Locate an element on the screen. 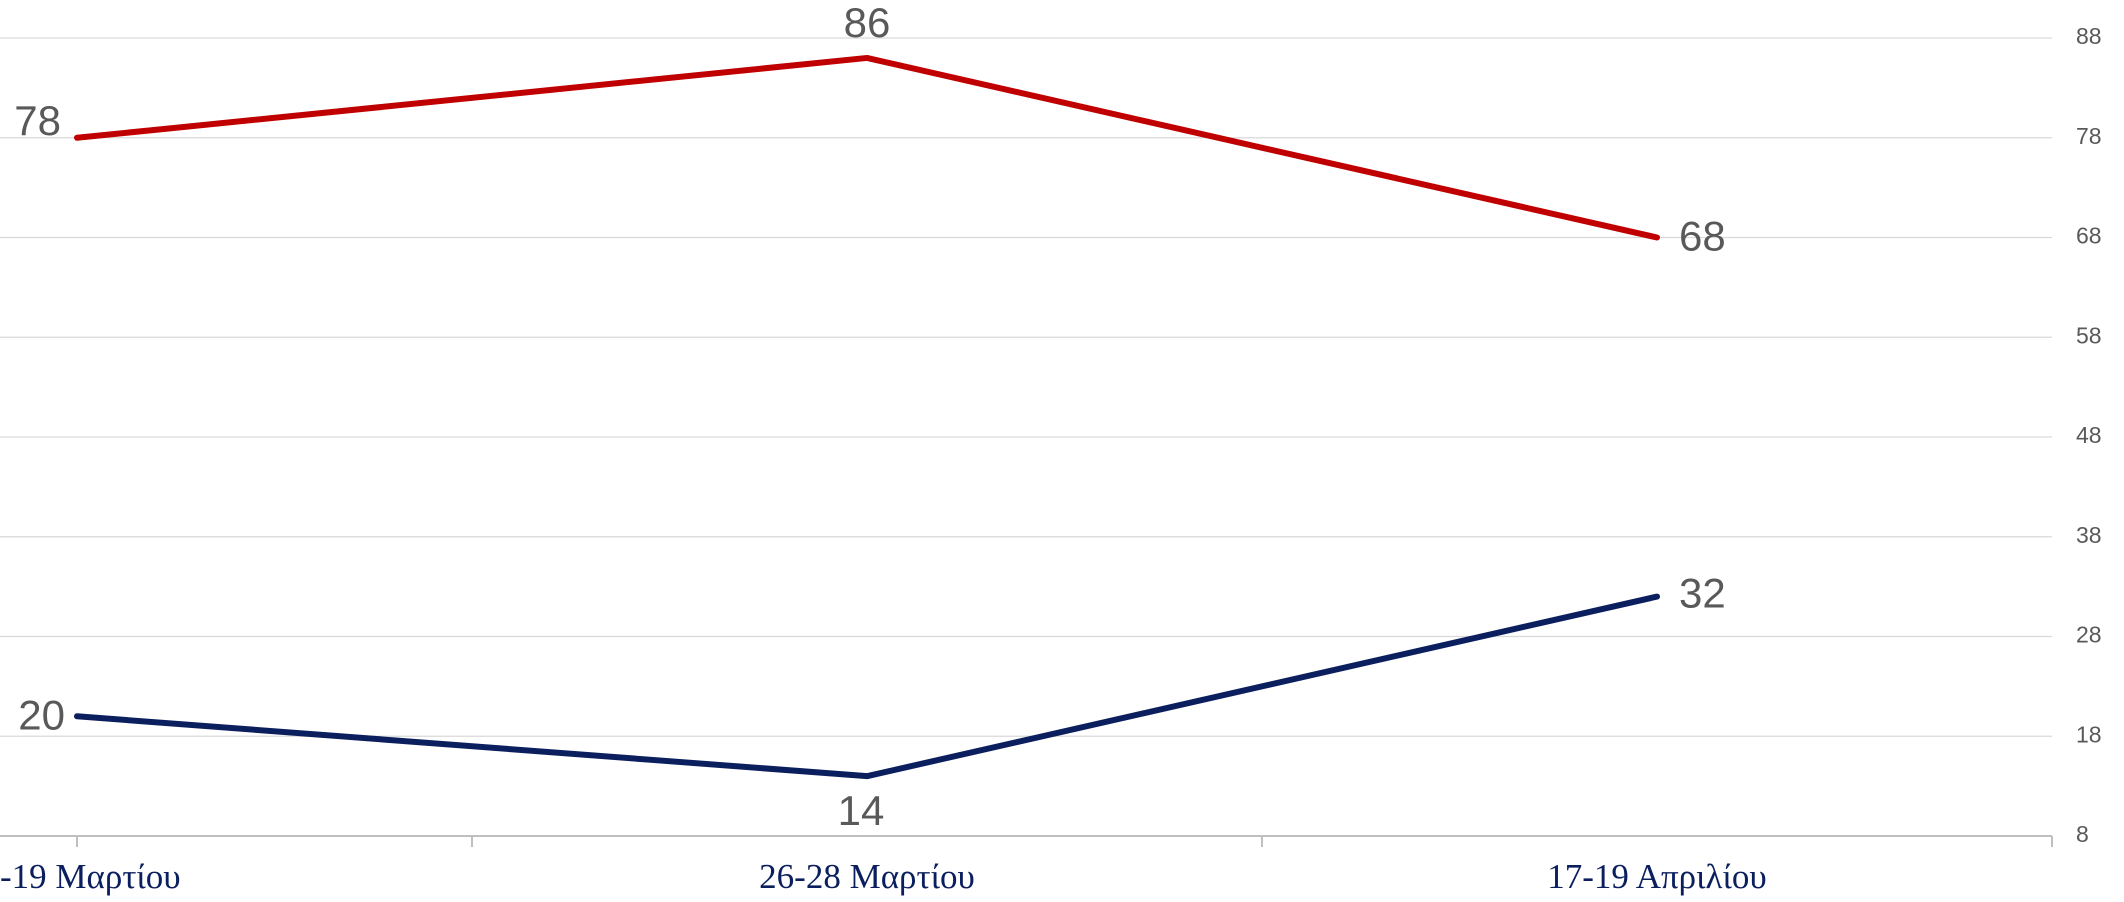  data-label: 68 is located at coordinates (1702, 236).